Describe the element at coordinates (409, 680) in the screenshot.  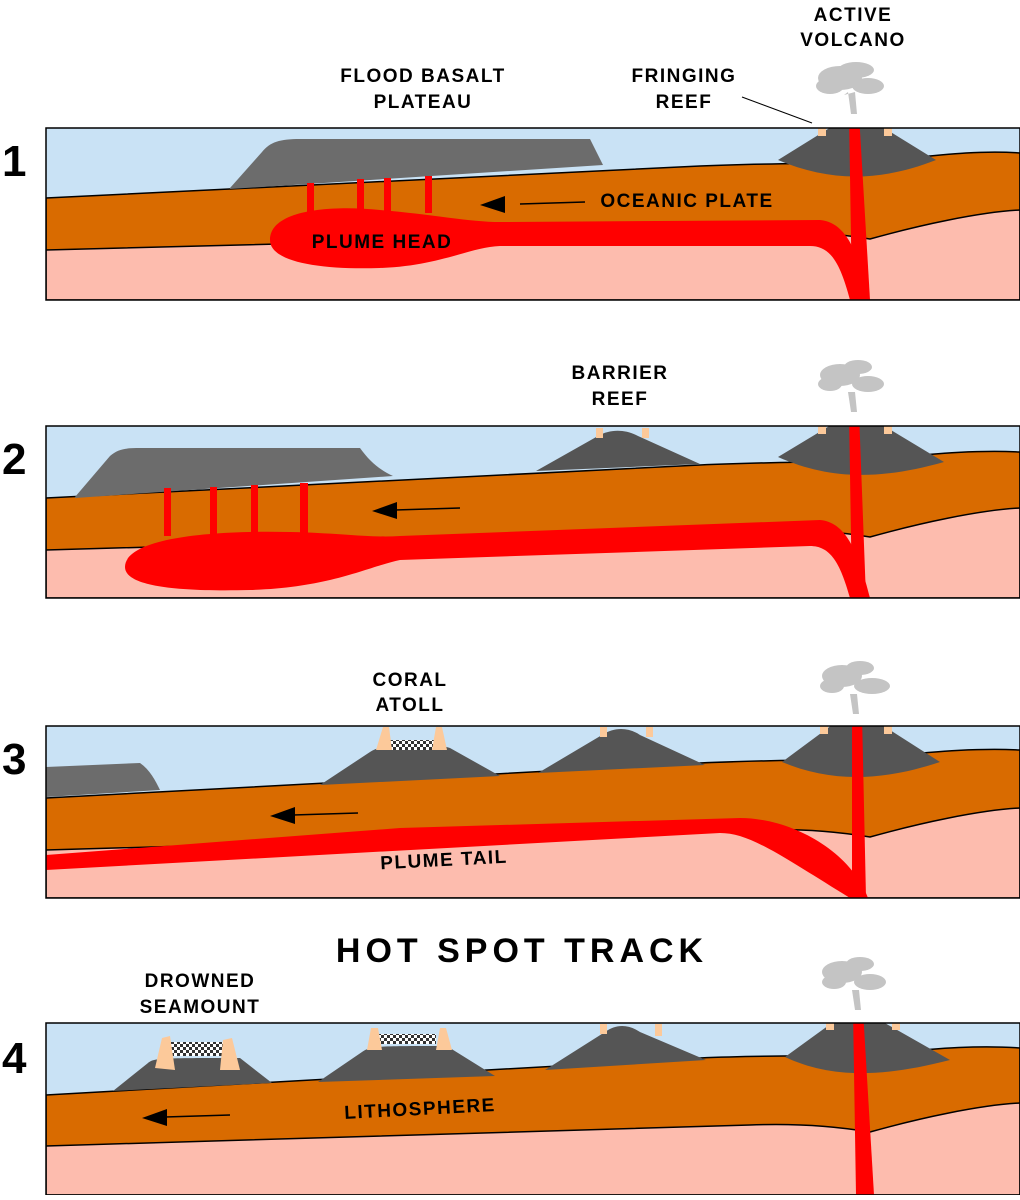
I see `label-coral: CORAL` at that location.